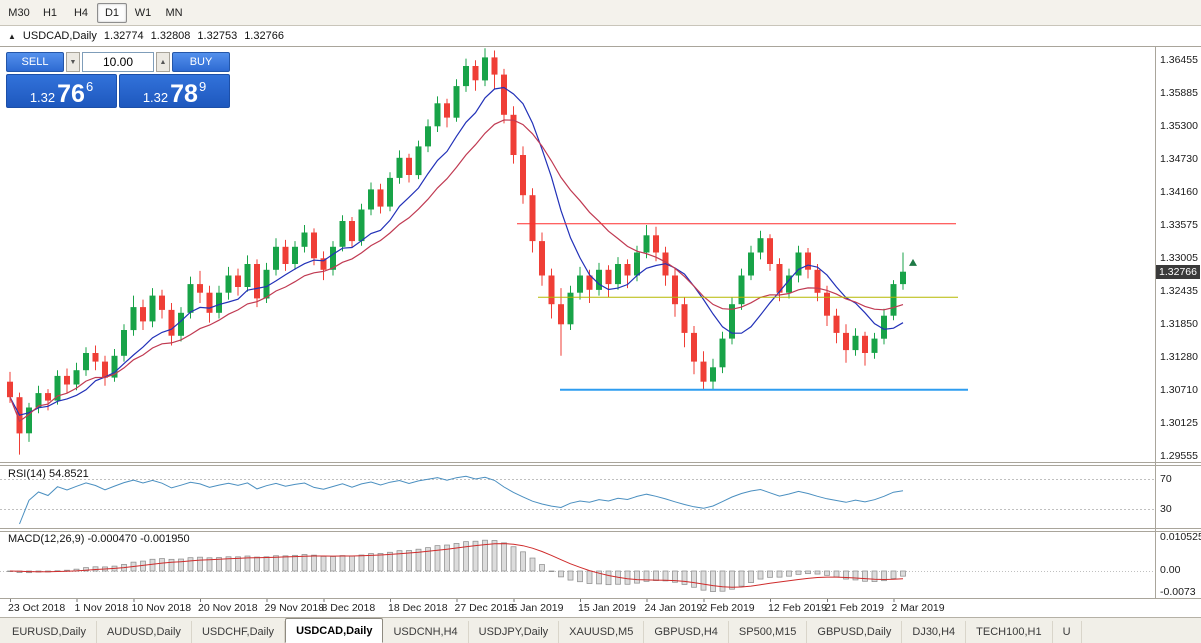 The height and width of the screenshot is (643, 1201). I want to click on chart-expander-icon: ▲, so click(12, 36).